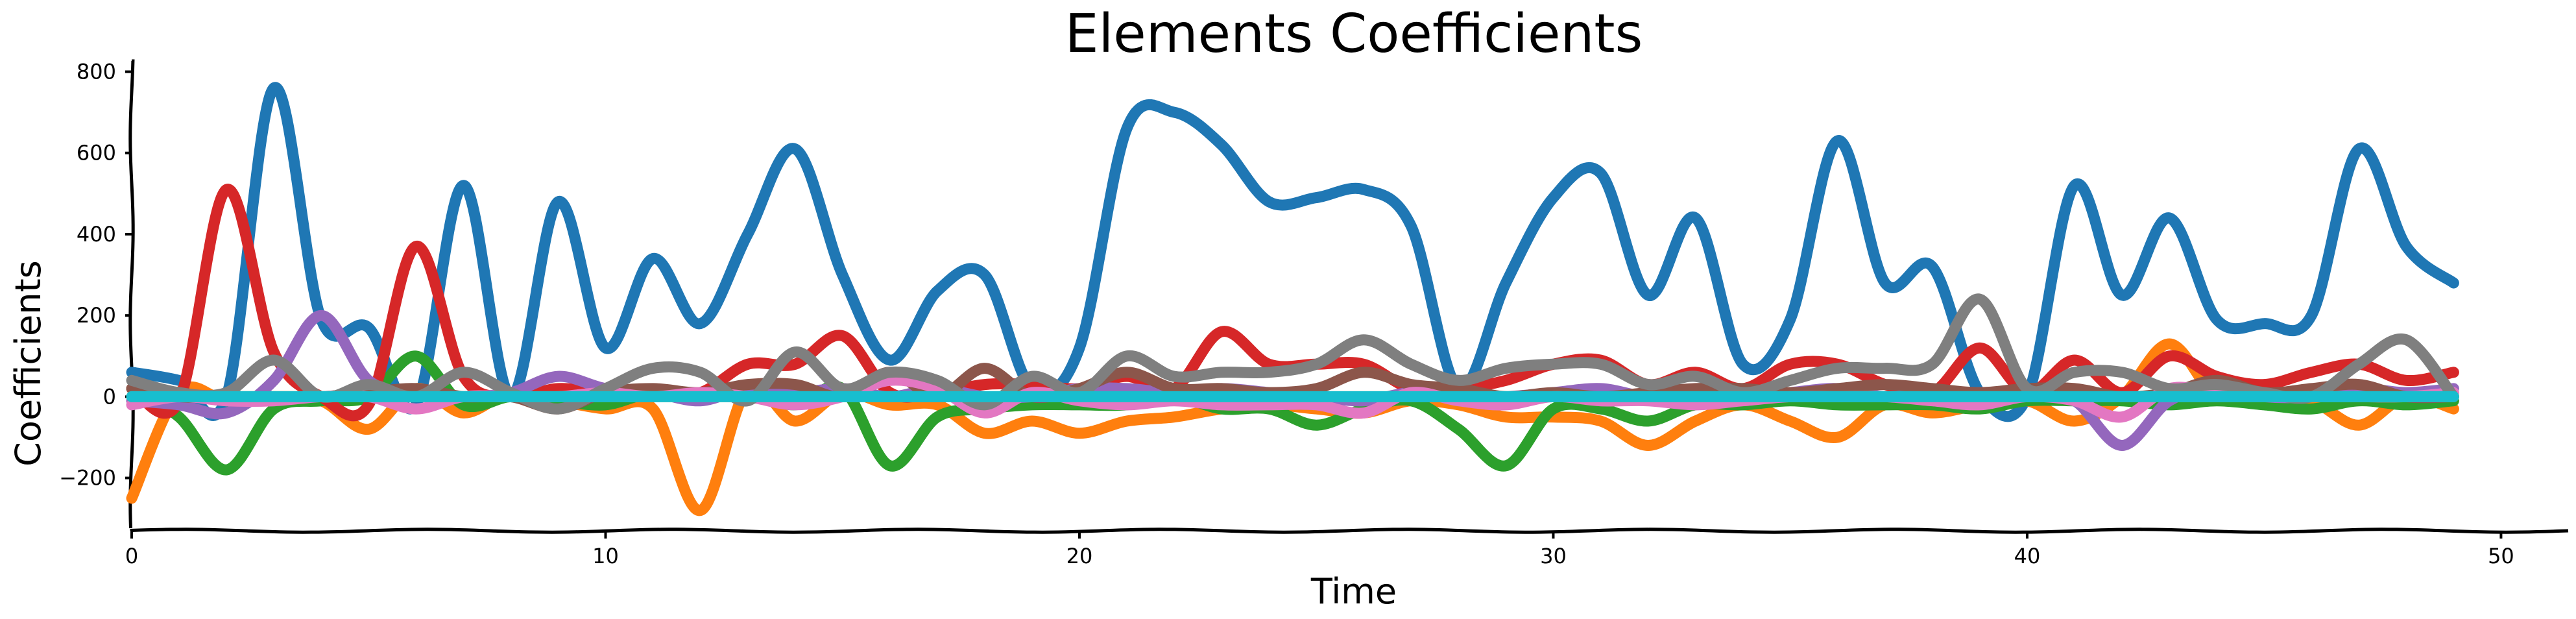 The width and height of the screenshot is (2576, 619). I want to click on x-axis-spine, so click(1349, 531).